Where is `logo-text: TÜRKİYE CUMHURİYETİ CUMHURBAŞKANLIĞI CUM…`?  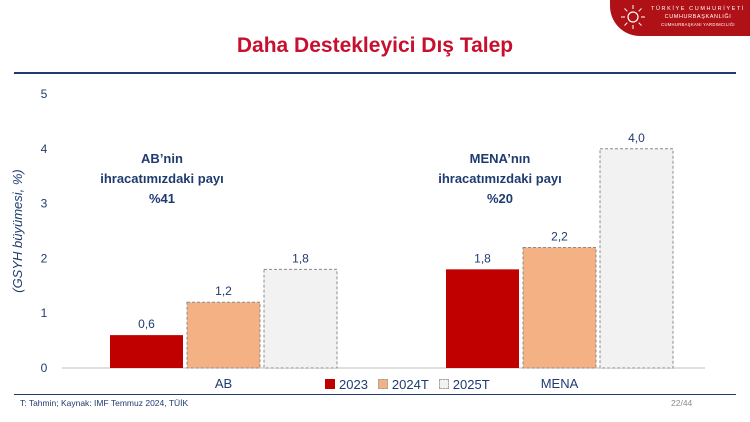
logo-text: TÜRKİYE CUMHURİYETİ CUMHURBAŞKANLIĞI CUM… is located at coordinates (698, 17).